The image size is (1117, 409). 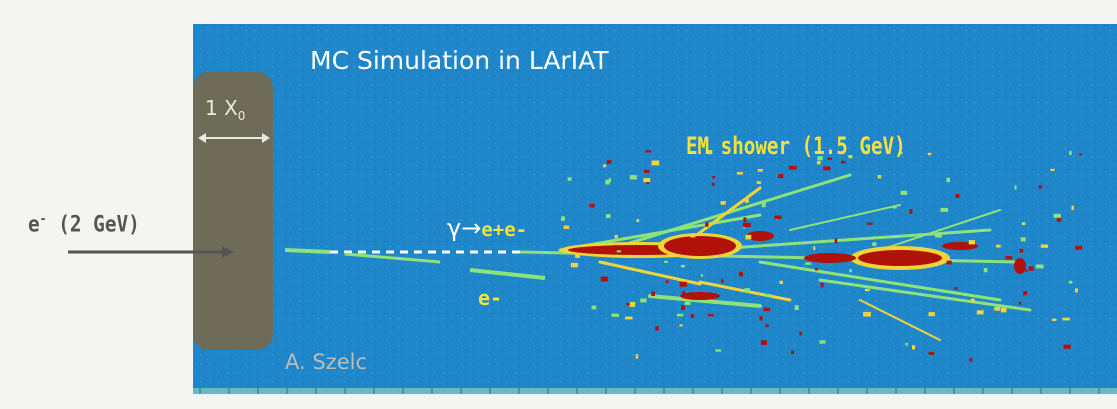 I want to click on beam-label: e- (2 GeV), so click(x=84, y=224).